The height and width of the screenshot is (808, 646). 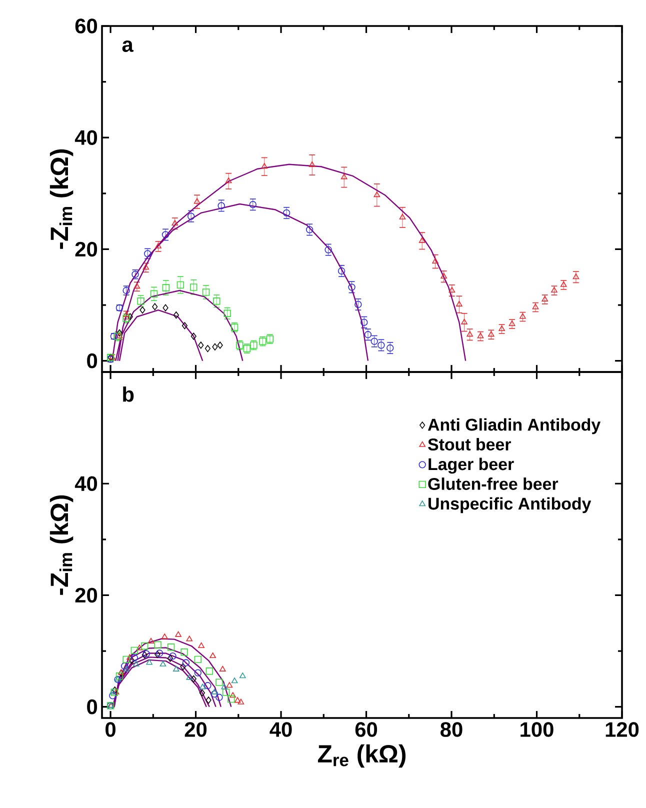 What do you see at coordinates (362, 756) in the screenshot?
I see `x-axis-title: Z$_{re}$ (kΩ)` at bounding box center [362, 756].